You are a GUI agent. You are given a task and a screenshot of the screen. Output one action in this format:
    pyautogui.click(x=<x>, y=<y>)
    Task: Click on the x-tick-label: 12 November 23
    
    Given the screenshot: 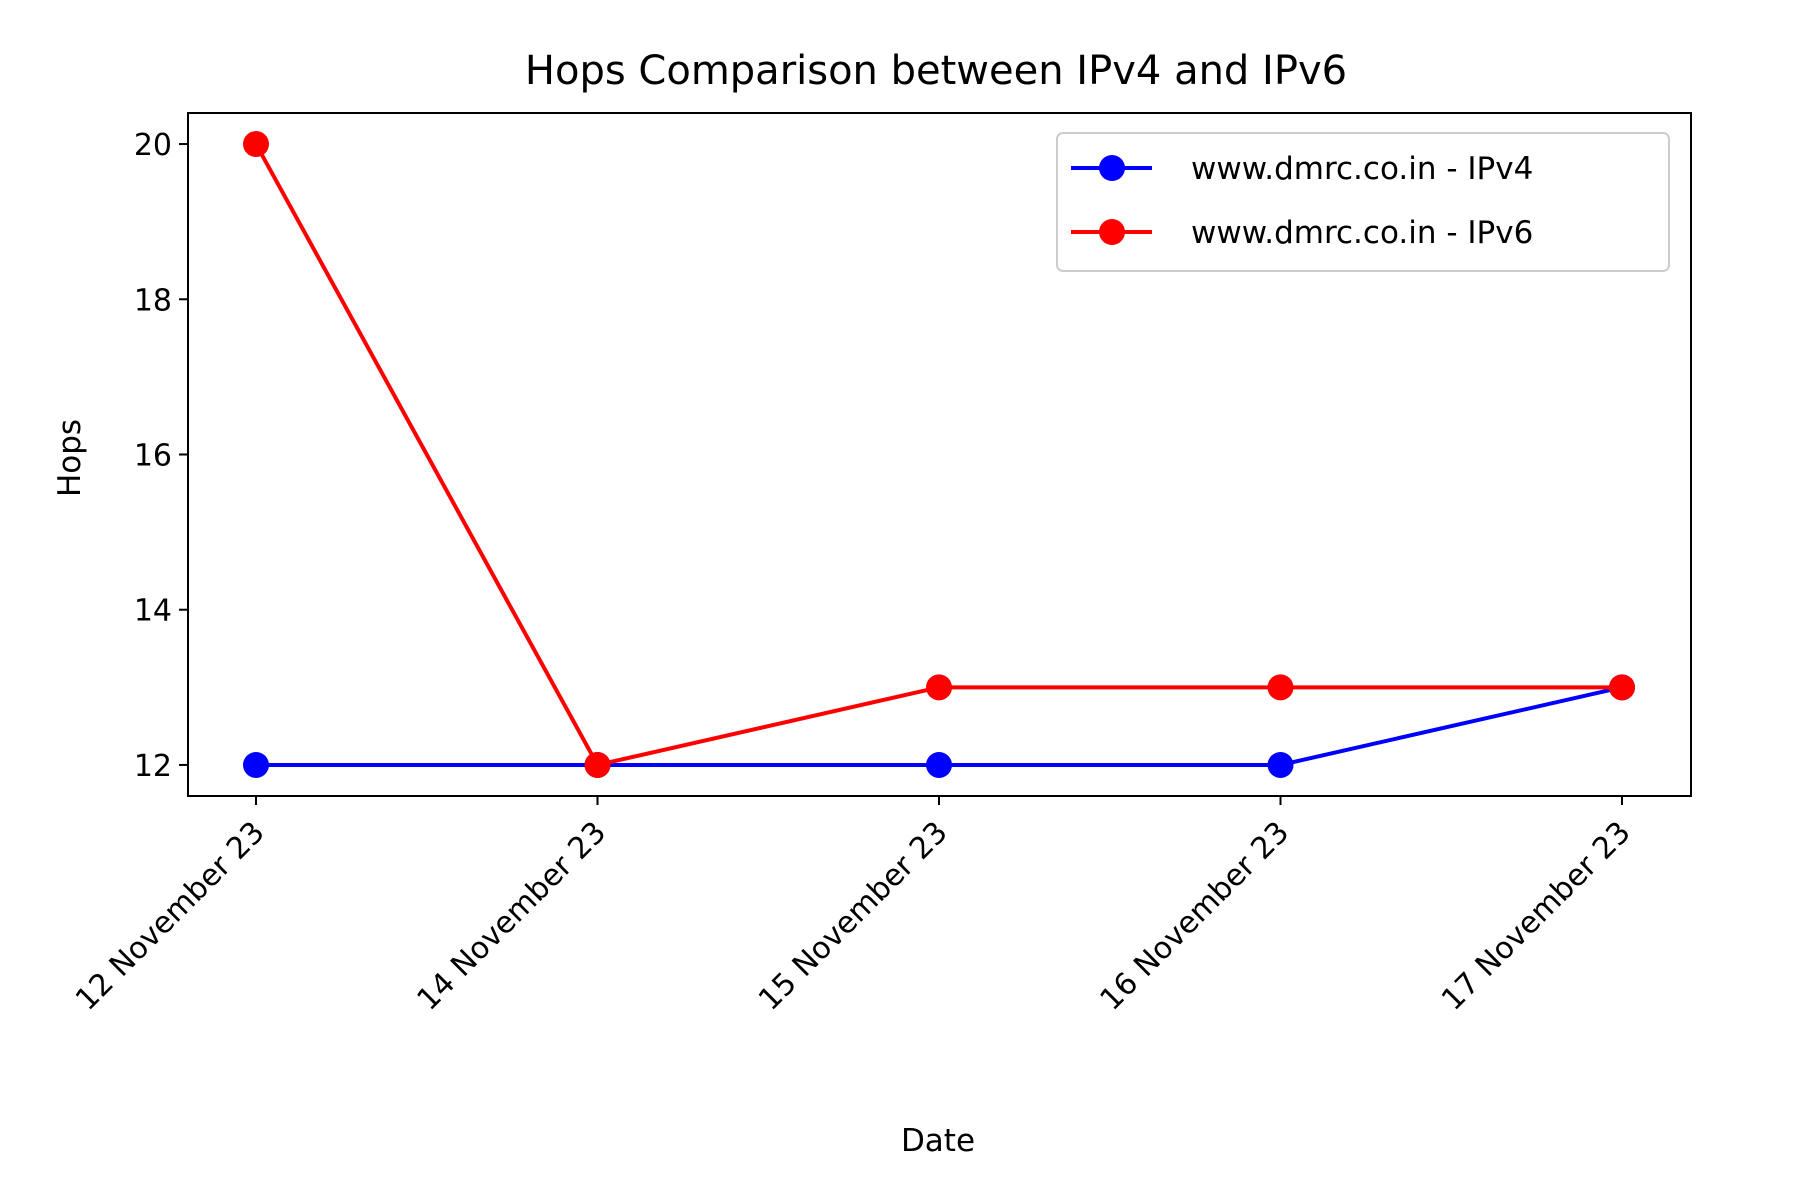 What is the action you would take?
    pyautogui.click(x=170, y=916)
    